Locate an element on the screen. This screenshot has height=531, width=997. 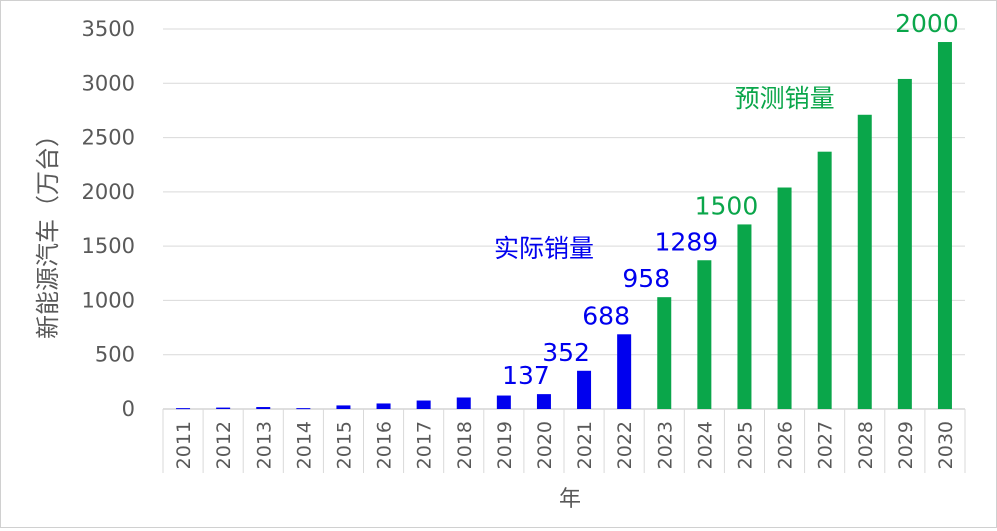
x-tick-label: 2017 is located at coordinates (425, 445).